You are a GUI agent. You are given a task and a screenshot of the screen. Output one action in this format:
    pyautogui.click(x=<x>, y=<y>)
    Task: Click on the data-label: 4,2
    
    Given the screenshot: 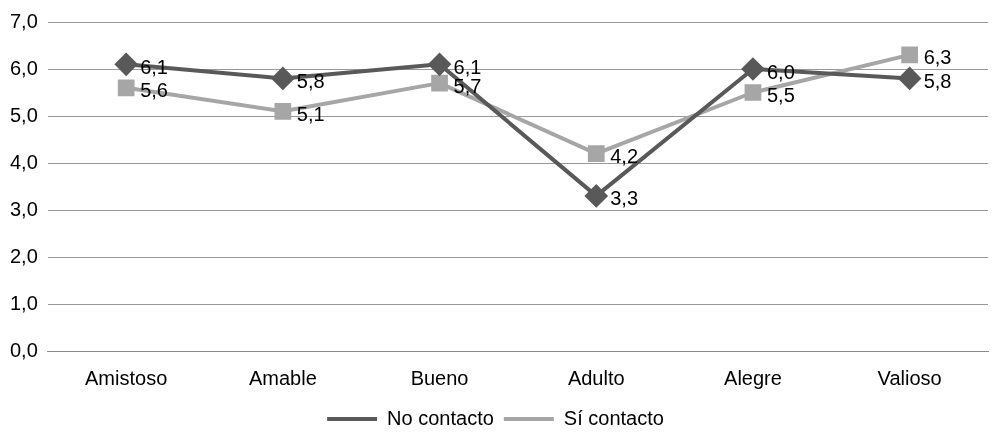 What is the action you would take?
    pyautogui.click(x=624, y=156)
    